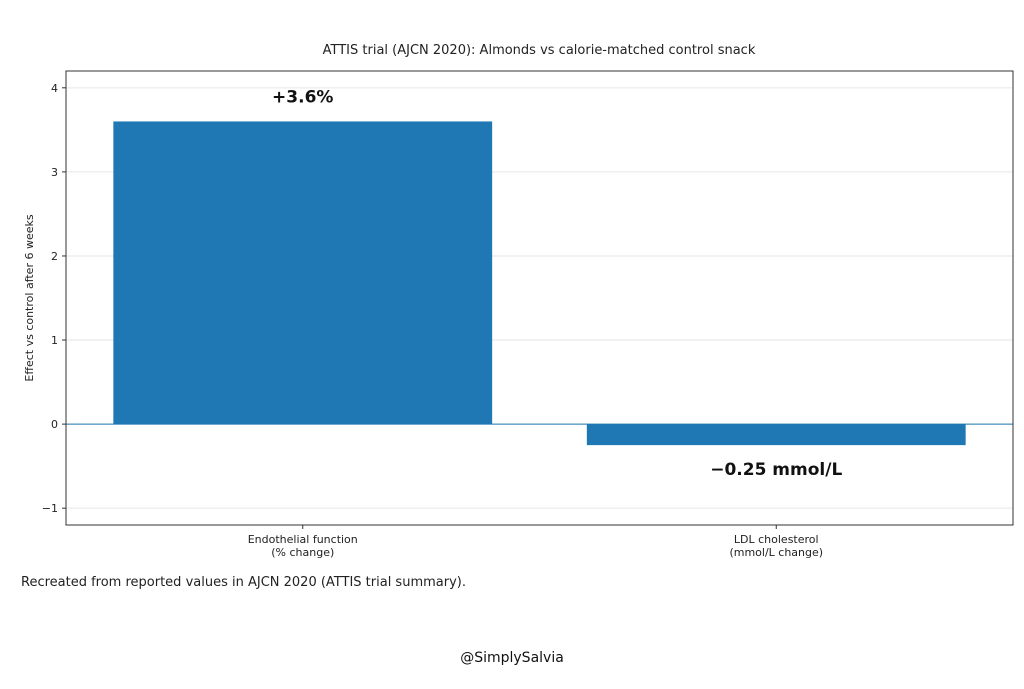 This screenshot has width=1024, height=689. Describe the element at coordinates (54, 298) in the screenshot. I see `y-axis-ticks: −1 0 1 2 3 4` at that location.